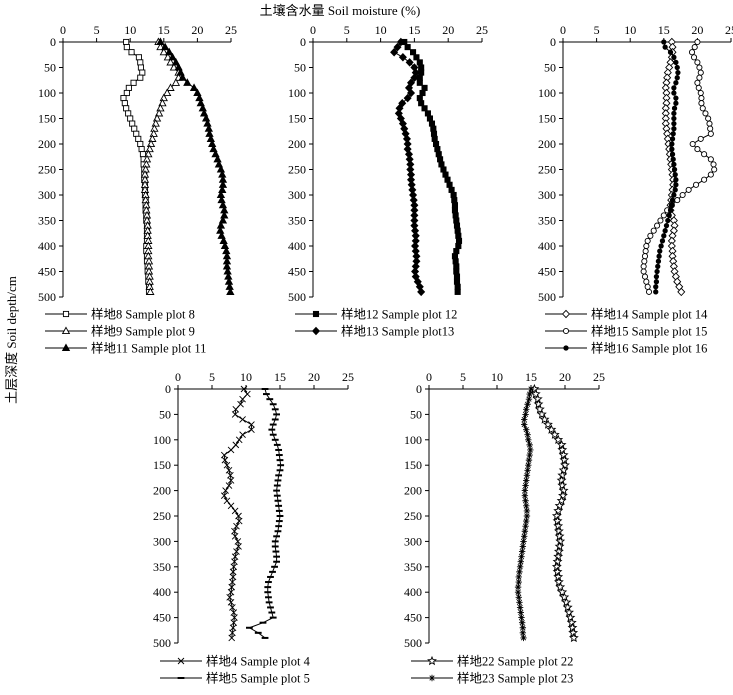  Describe the element at coordinates (148, 348) in the screenshot. I see `legend-label: 样地11 Sample plot 11` at that location.